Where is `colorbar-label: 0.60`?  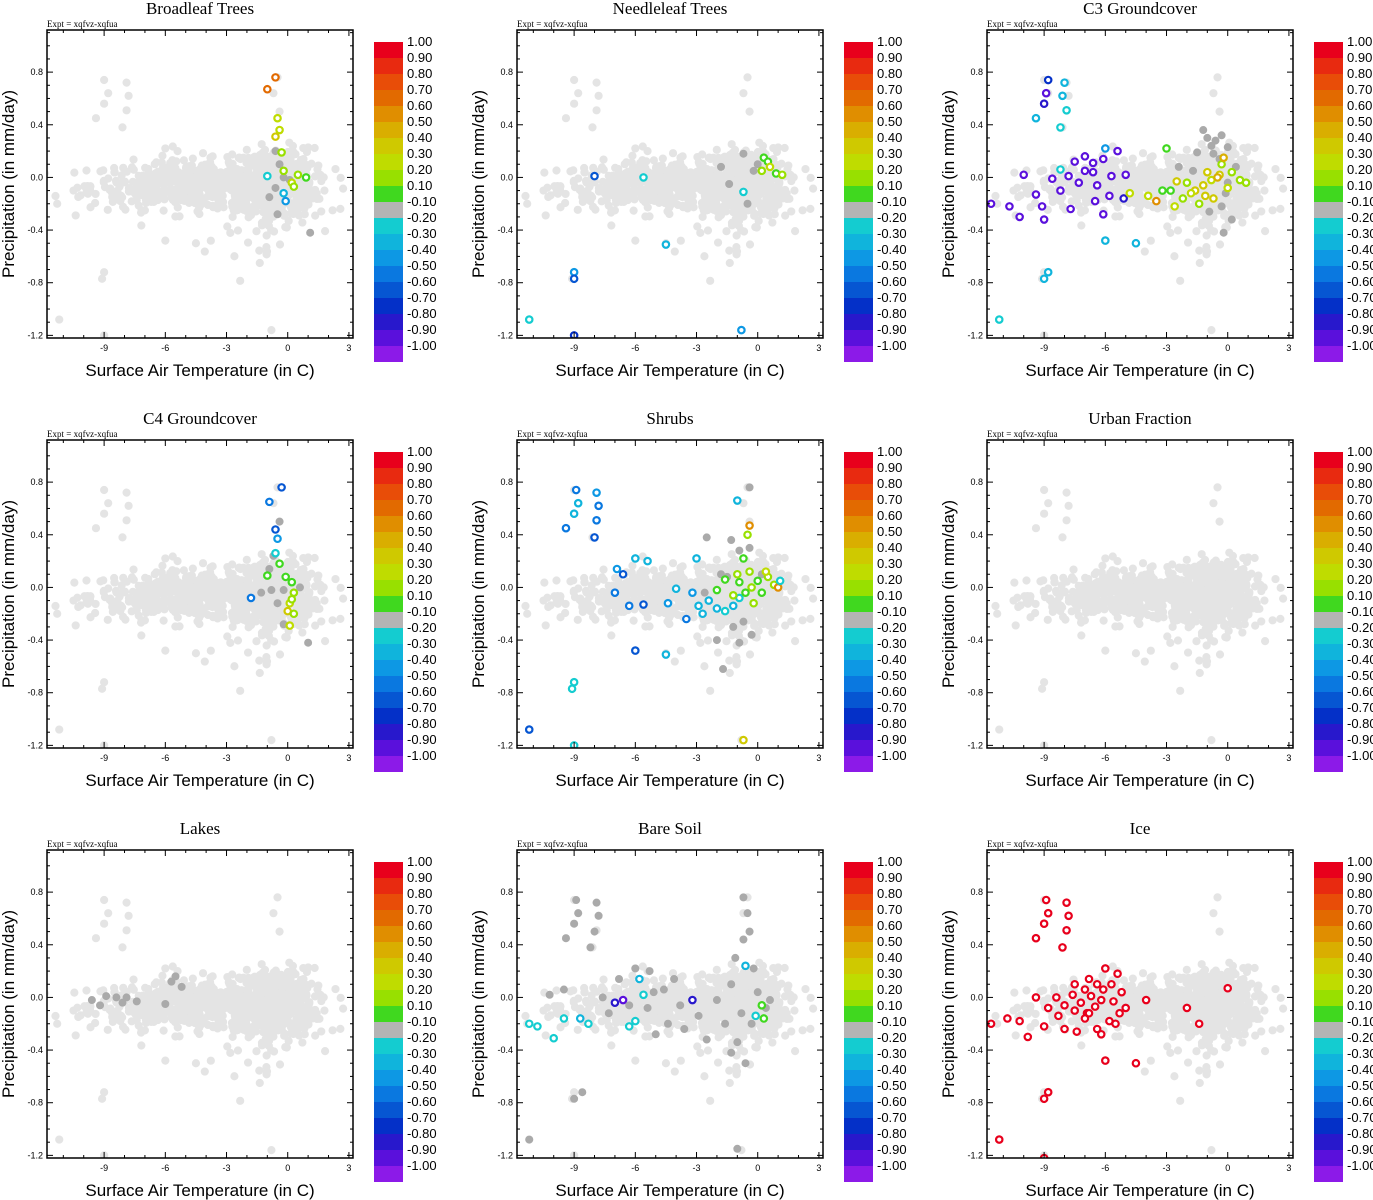
colorbar-label: 0.60 is located at coordinates (1359, 105).